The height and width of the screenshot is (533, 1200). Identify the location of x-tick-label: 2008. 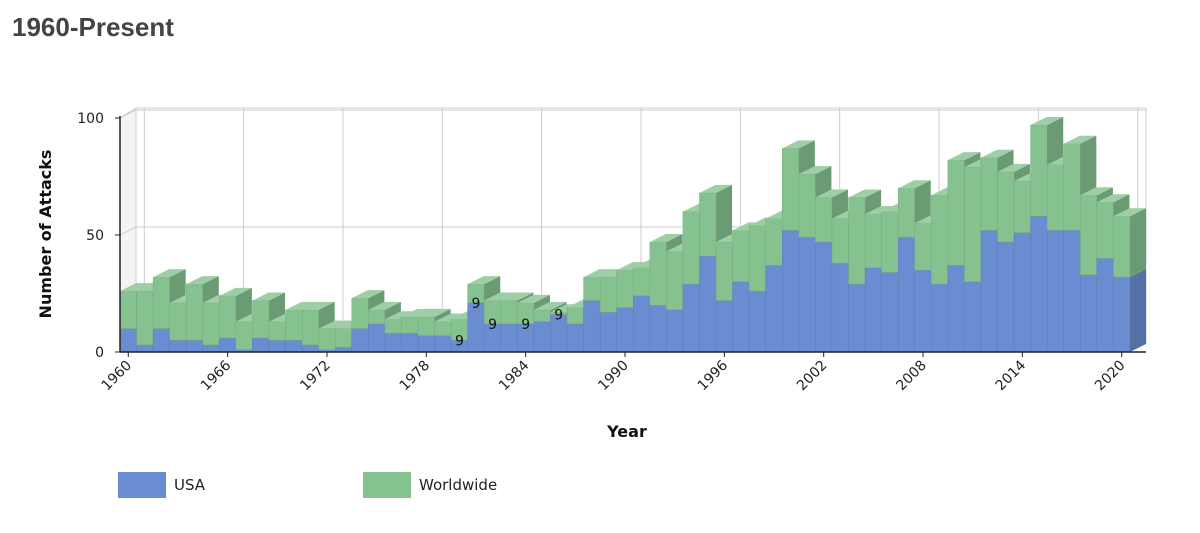
(911, 376).